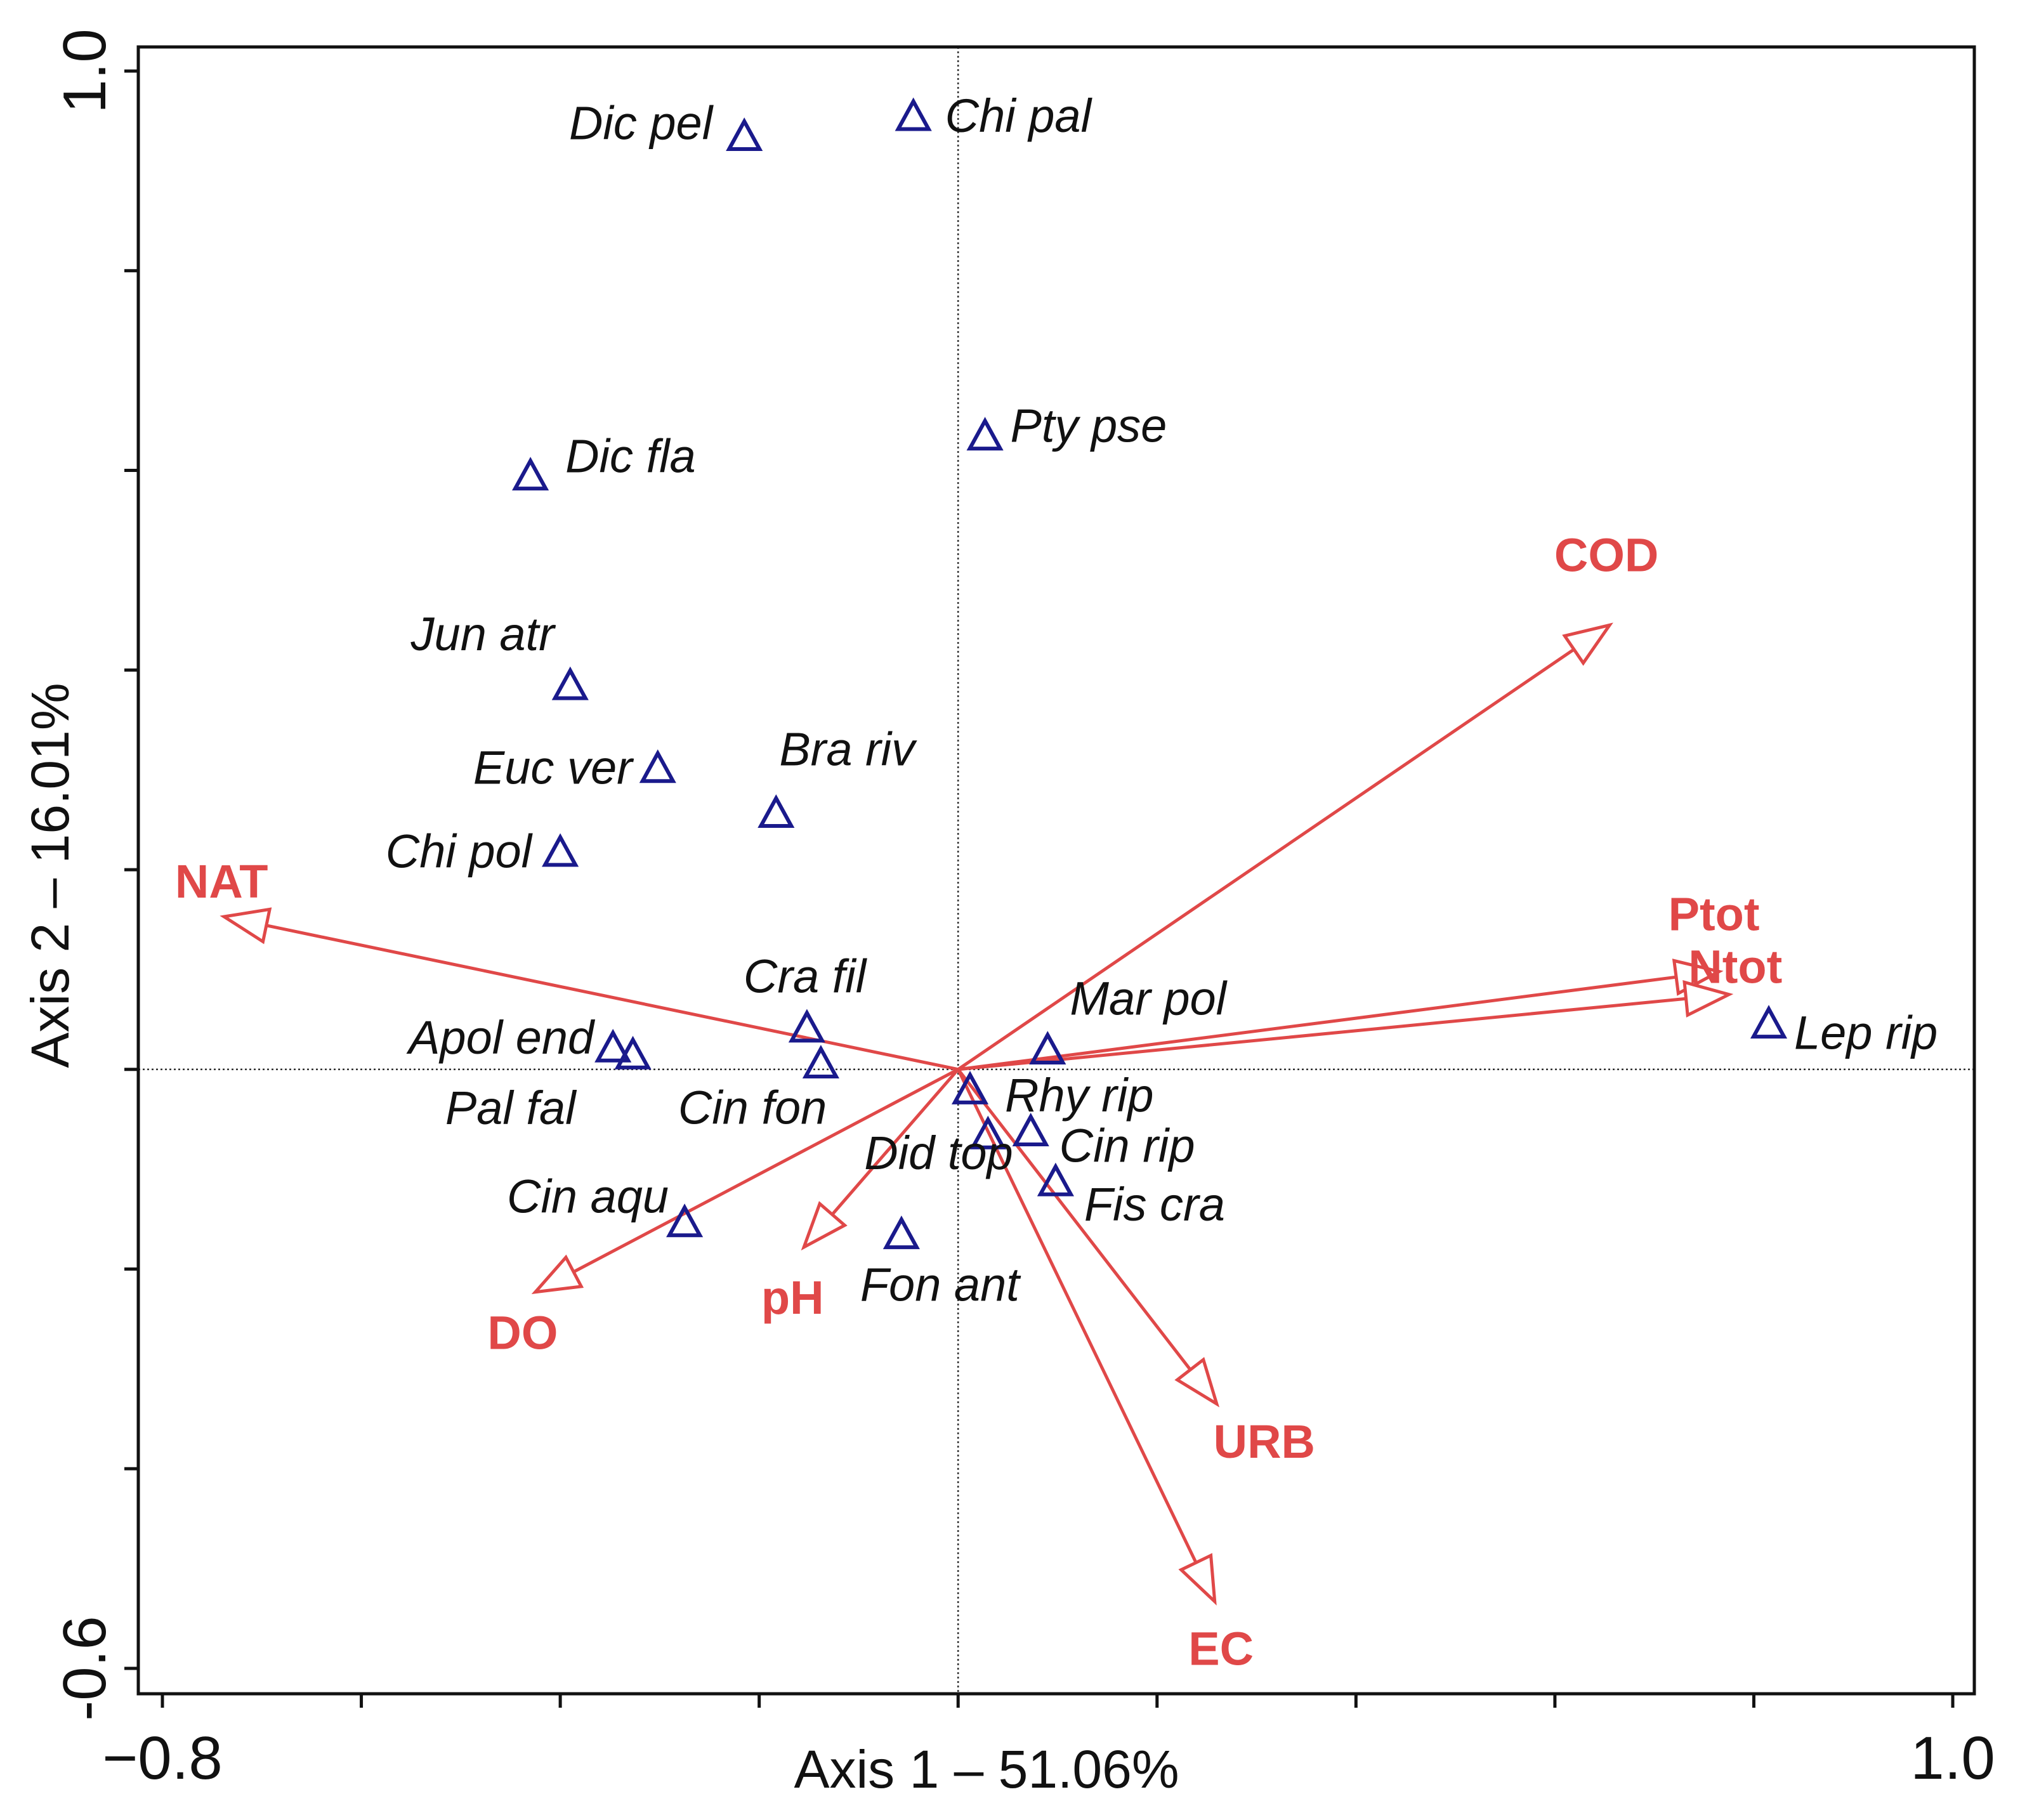 The height and width of the screenshot is (1820, 2020). Describe the element at coordinates (1953, 1758) in the screenshot. I see `x-tick-label: 1.0` at that location.